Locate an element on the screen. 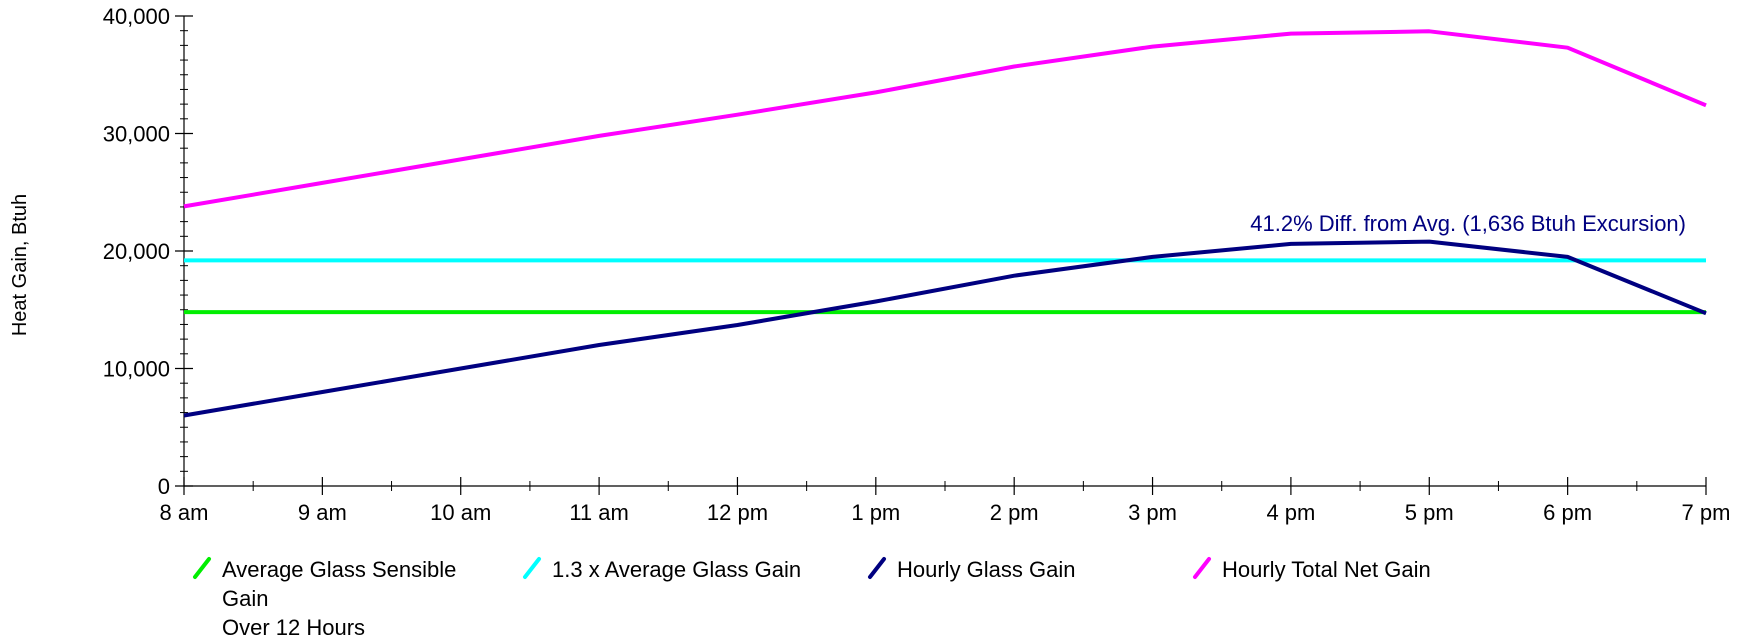 The height and width of the screenshot is (639, 1743). legend-label: Over 12 Hours is located at coordinates (293, 627).